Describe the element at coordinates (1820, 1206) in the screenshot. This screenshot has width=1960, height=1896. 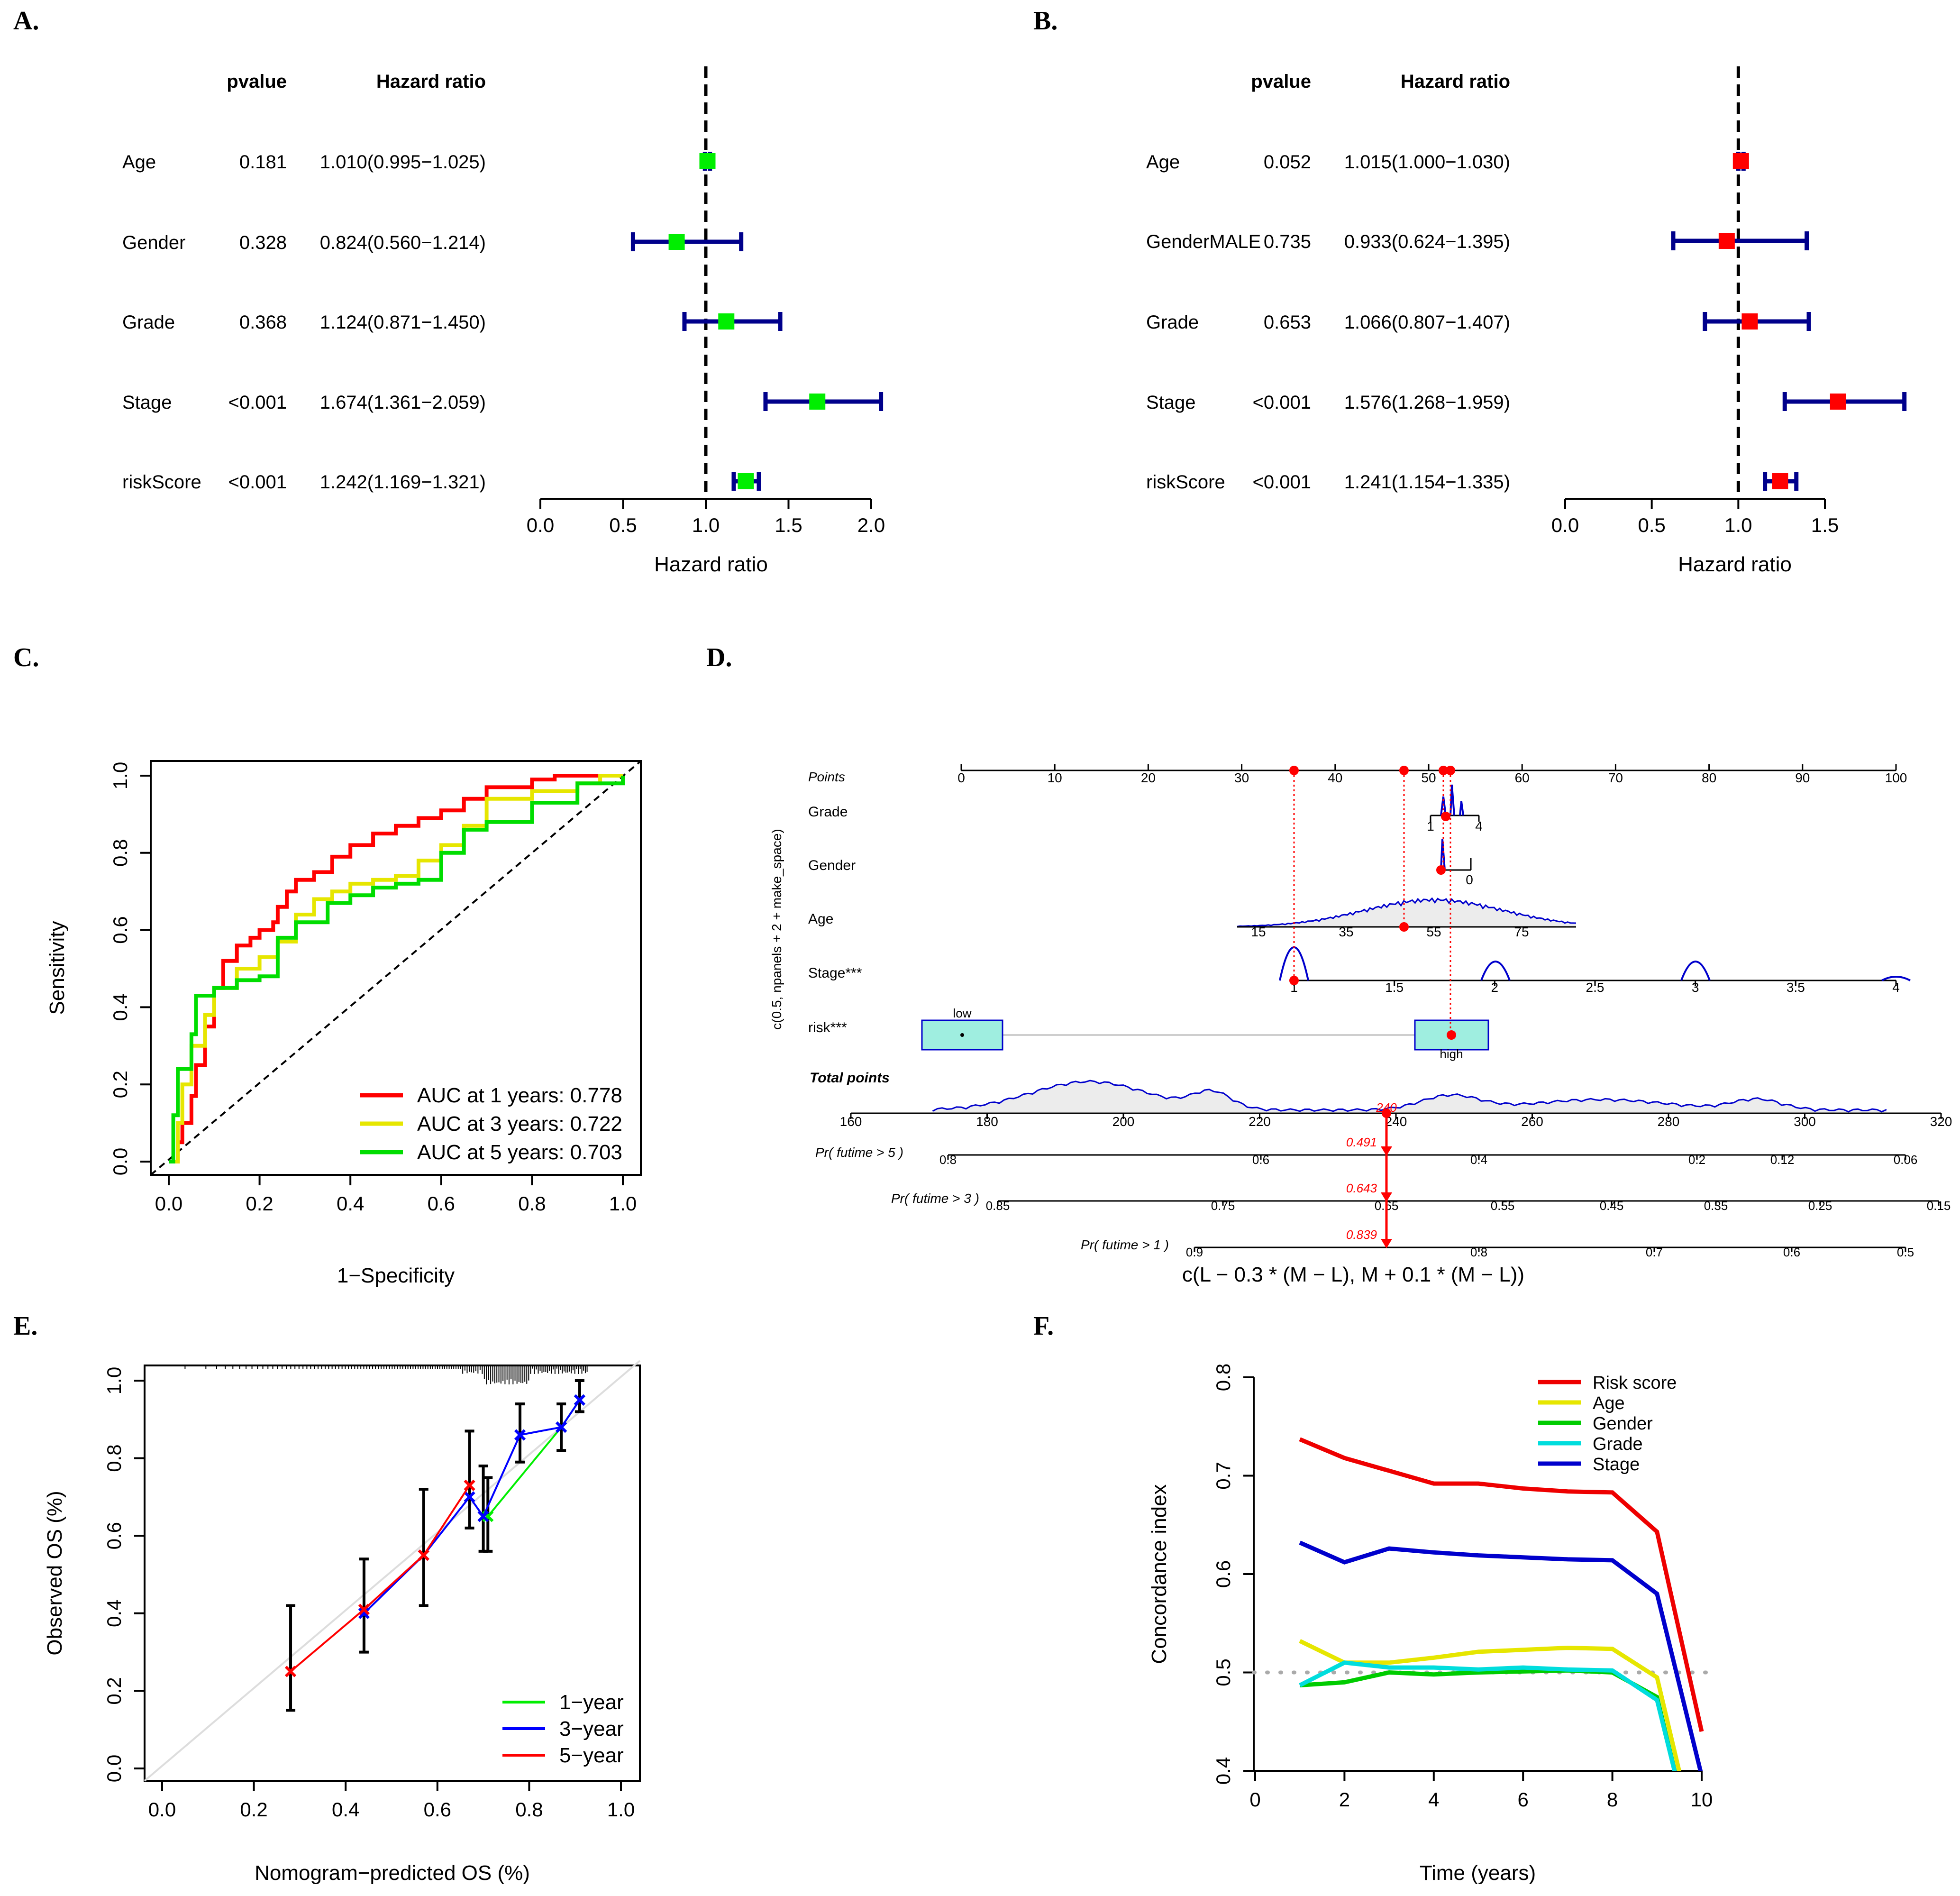
I see `prob-tick-label: 0.25` at that location.